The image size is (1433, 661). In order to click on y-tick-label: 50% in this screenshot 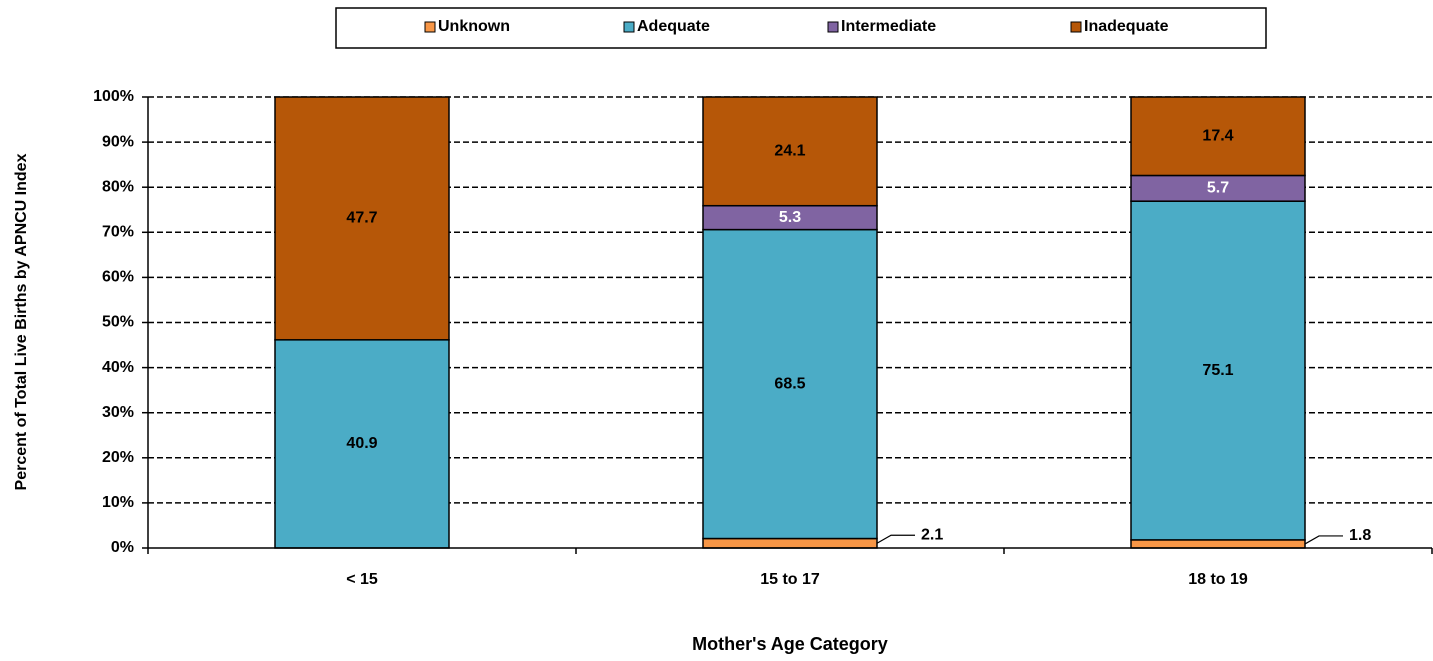, I will do `click(118, 322)`.